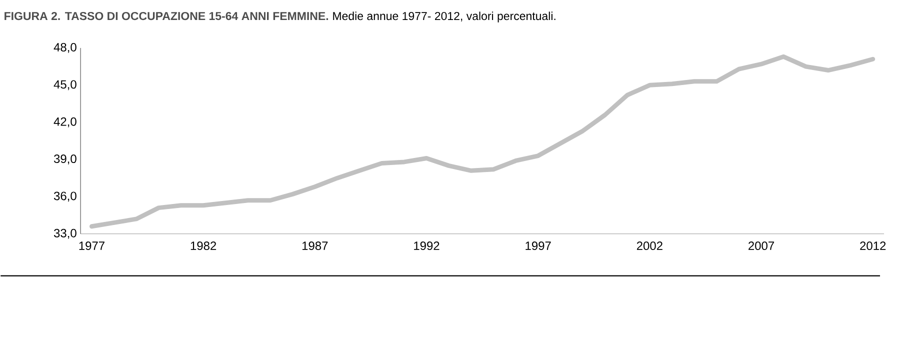  What do you see at coordinates (427, 246) in the screenshot?
I see `x-tick-label: 1992` at bounding box center [427, 246].